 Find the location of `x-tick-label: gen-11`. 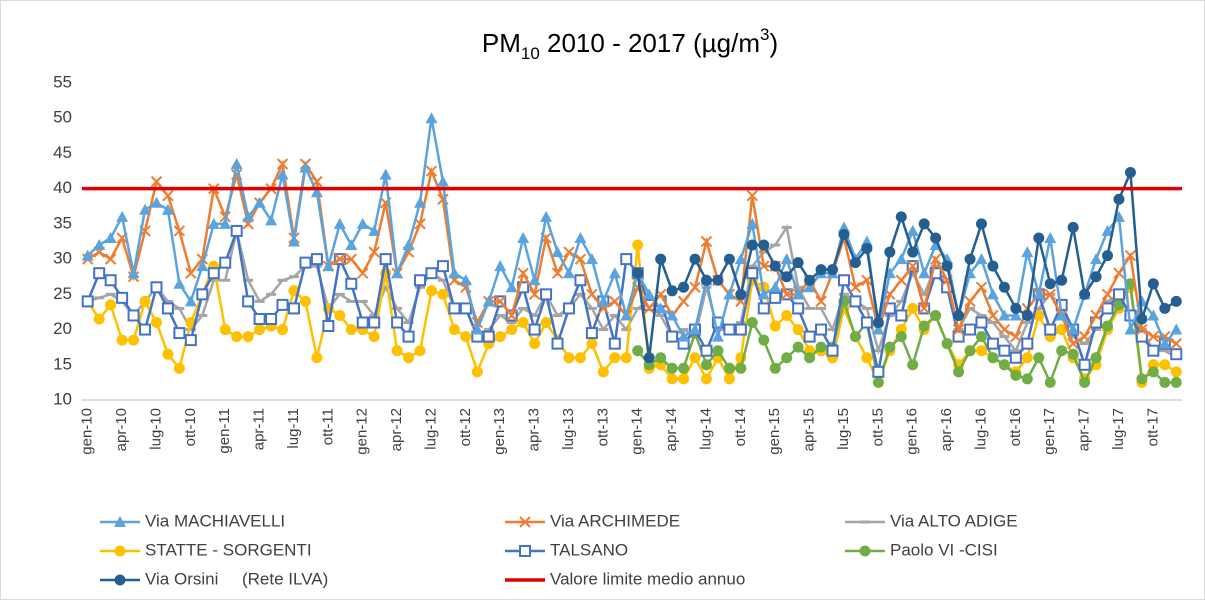

x-tick-label: gen-11 is located at coordinates (224, 431).